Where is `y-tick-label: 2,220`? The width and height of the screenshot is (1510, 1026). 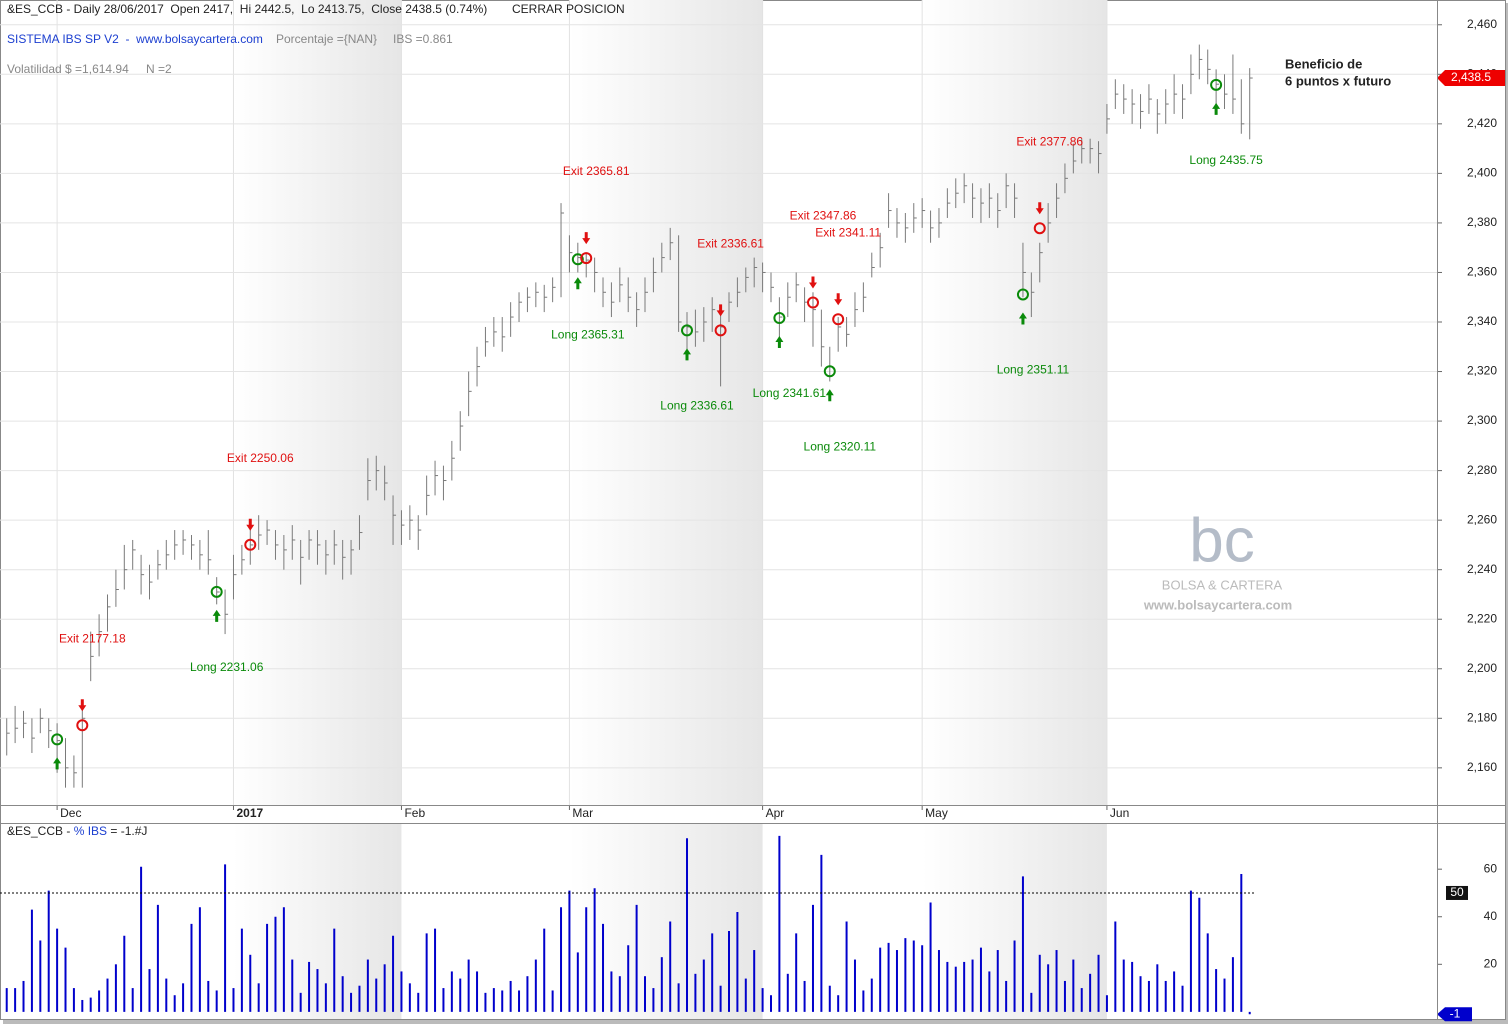 y-tick-label: 2,220 is located at coordinates (1482, 618).